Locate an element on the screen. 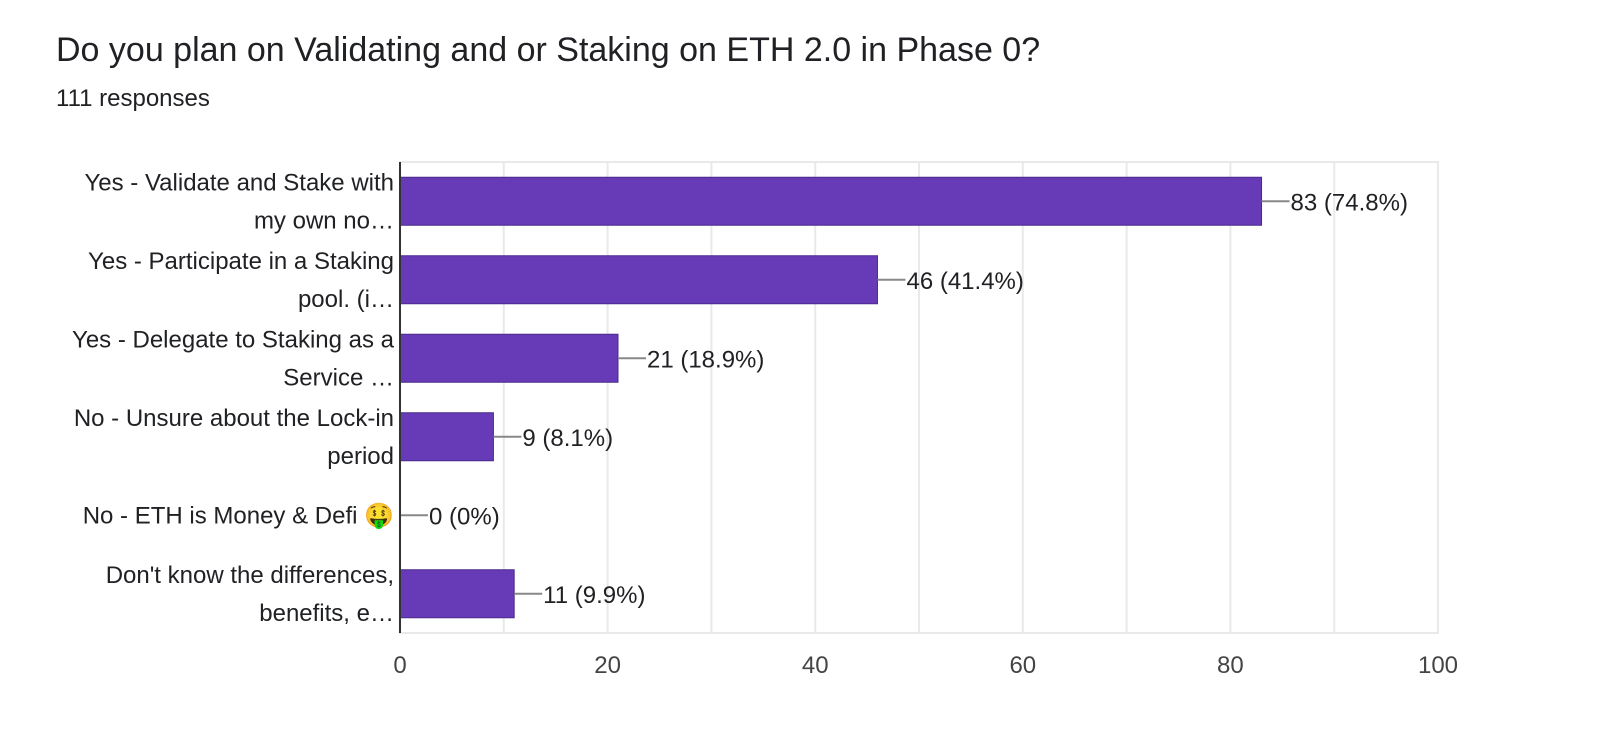 The height and width of the screenshot is (743, 1600). category-label: Yes - Delegate to Staking as a is located at coordinates (233, 339).